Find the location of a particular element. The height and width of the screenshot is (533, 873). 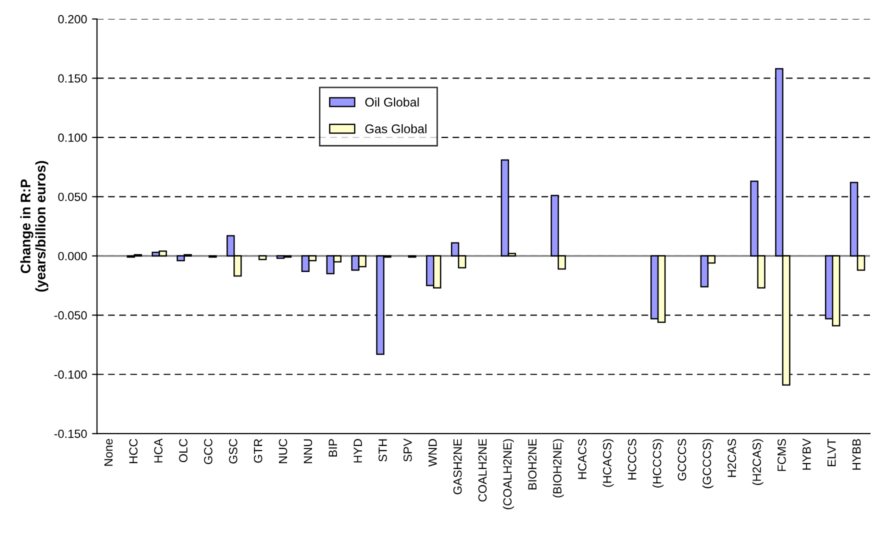

y-tick-label: -0.100 is located at coordinates (70, 374).